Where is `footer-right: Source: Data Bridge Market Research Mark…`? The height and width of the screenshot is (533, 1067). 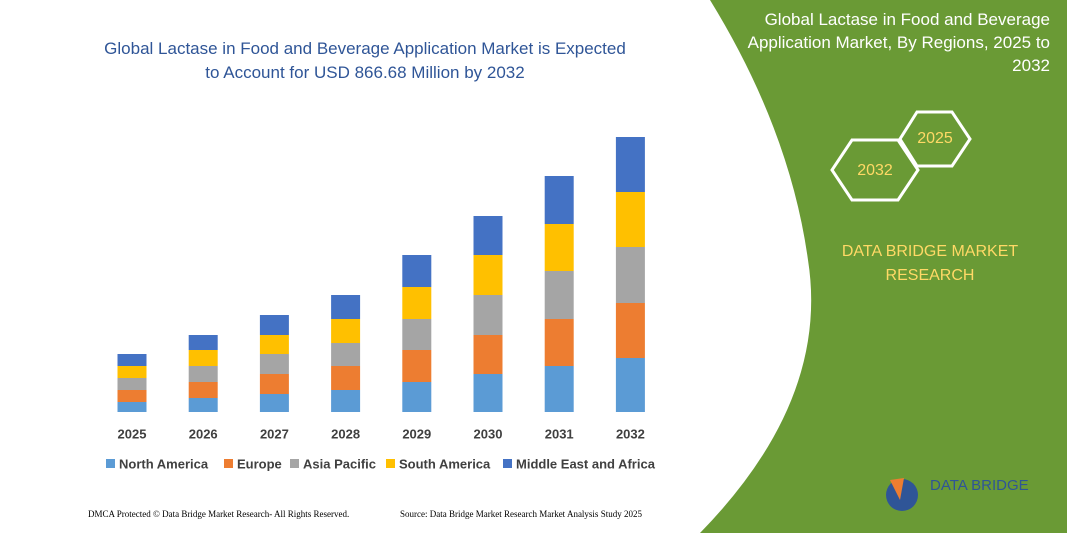 footer-right: Source: Data Bridge Market Research Mark… is located at coordinates (521, 514).